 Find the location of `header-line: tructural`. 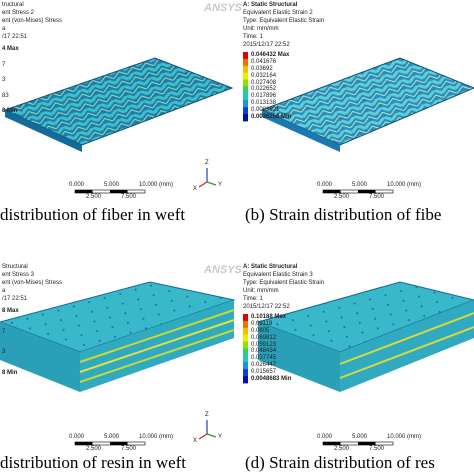

header-line: tructural is located at coordinates (13, 5).